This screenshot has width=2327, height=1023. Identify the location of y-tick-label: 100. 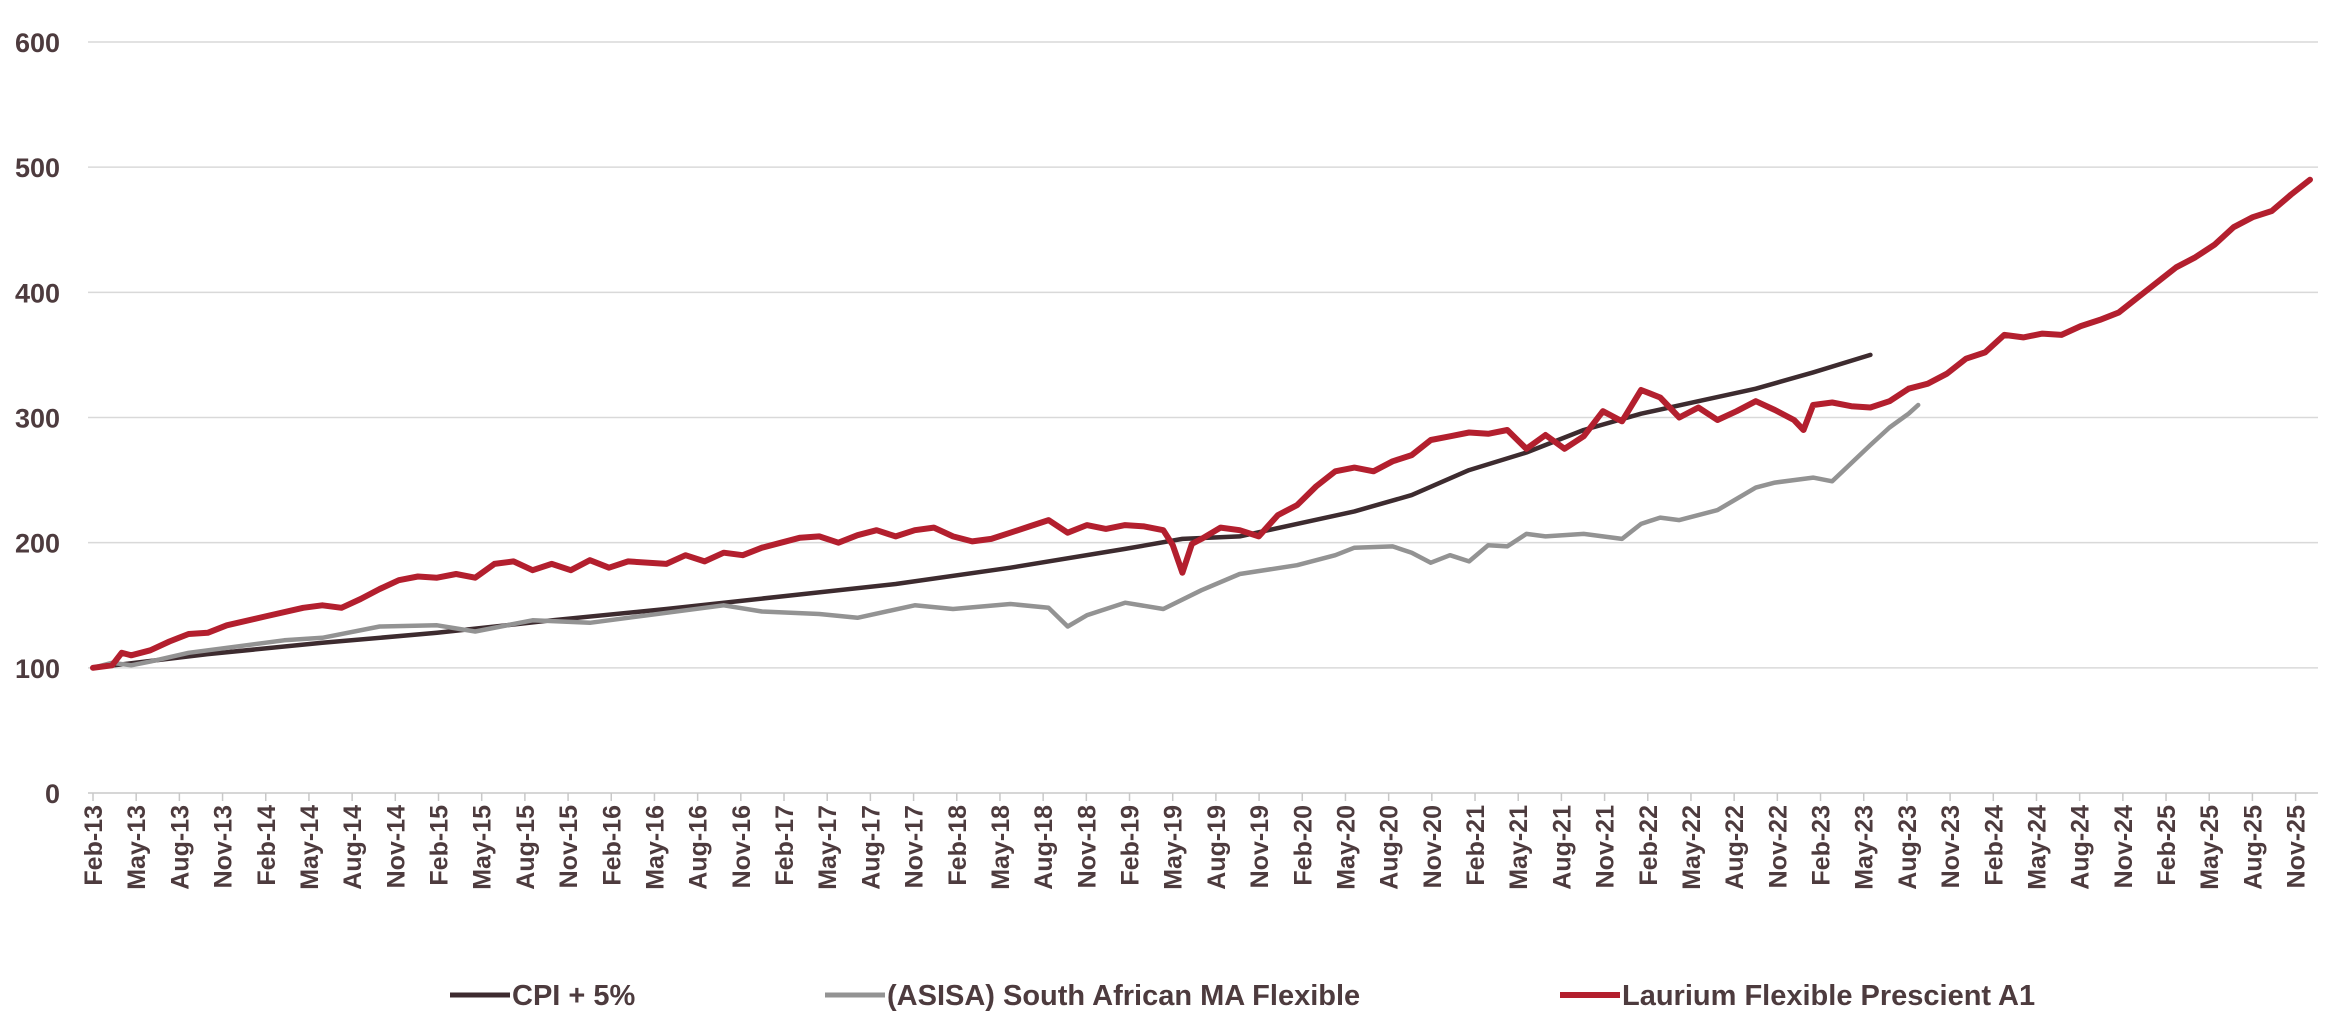
(37, 669).